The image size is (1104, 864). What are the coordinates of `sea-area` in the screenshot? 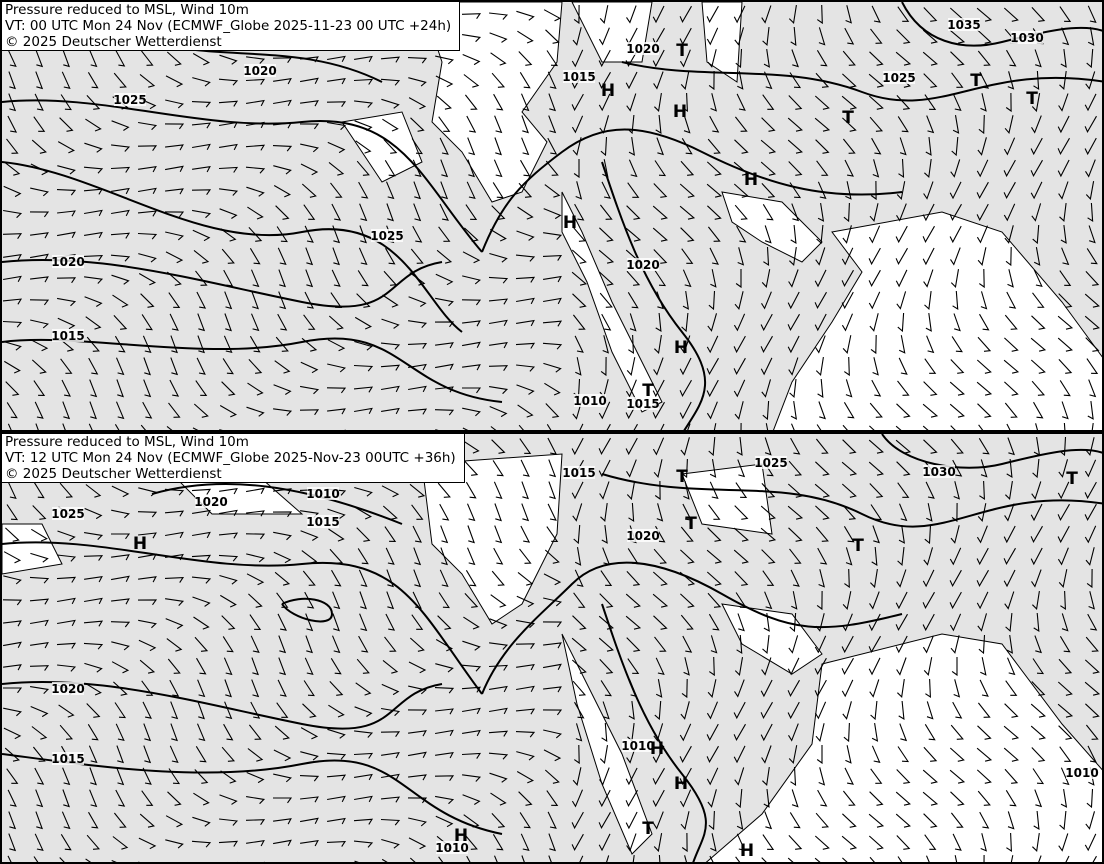 It's located at (722, 42).